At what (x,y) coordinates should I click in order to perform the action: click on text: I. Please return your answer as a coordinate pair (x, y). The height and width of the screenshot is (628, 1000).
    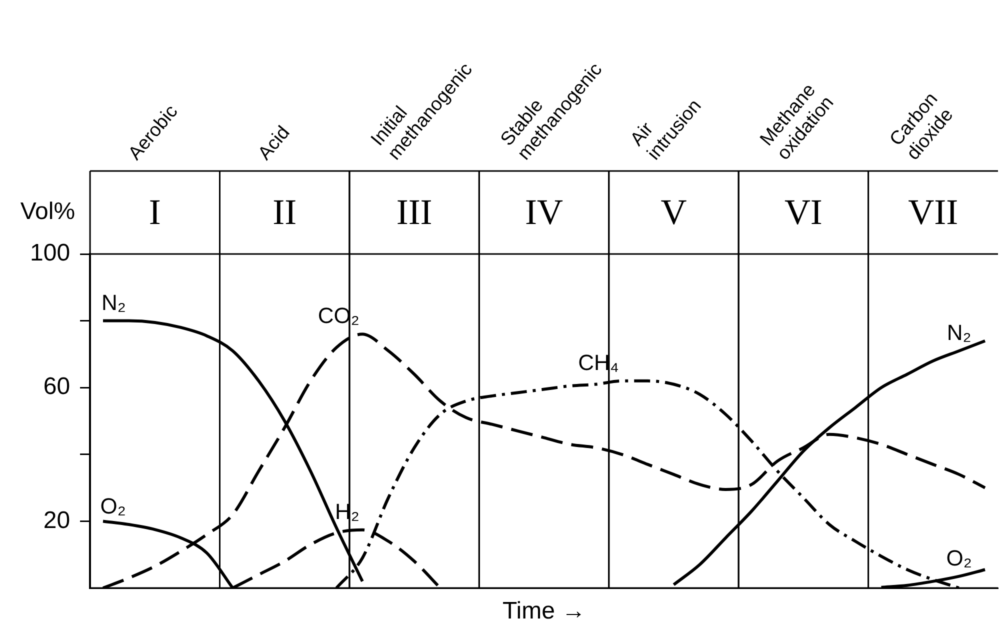
    Looking at the image, I should click on (154, 212).